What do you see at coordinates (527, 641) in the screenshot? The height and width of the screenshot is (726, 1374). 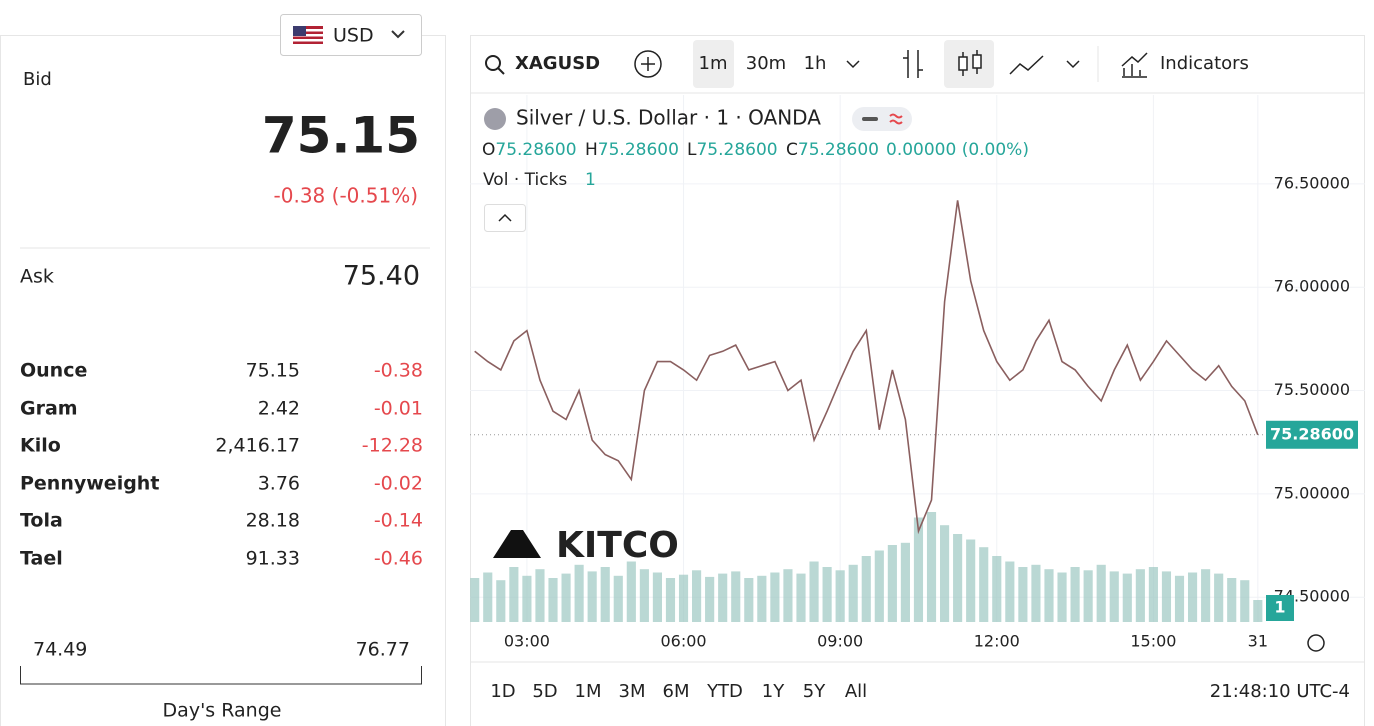 I see `x-tick-label: 03:00` at bounding box center [527, 641].